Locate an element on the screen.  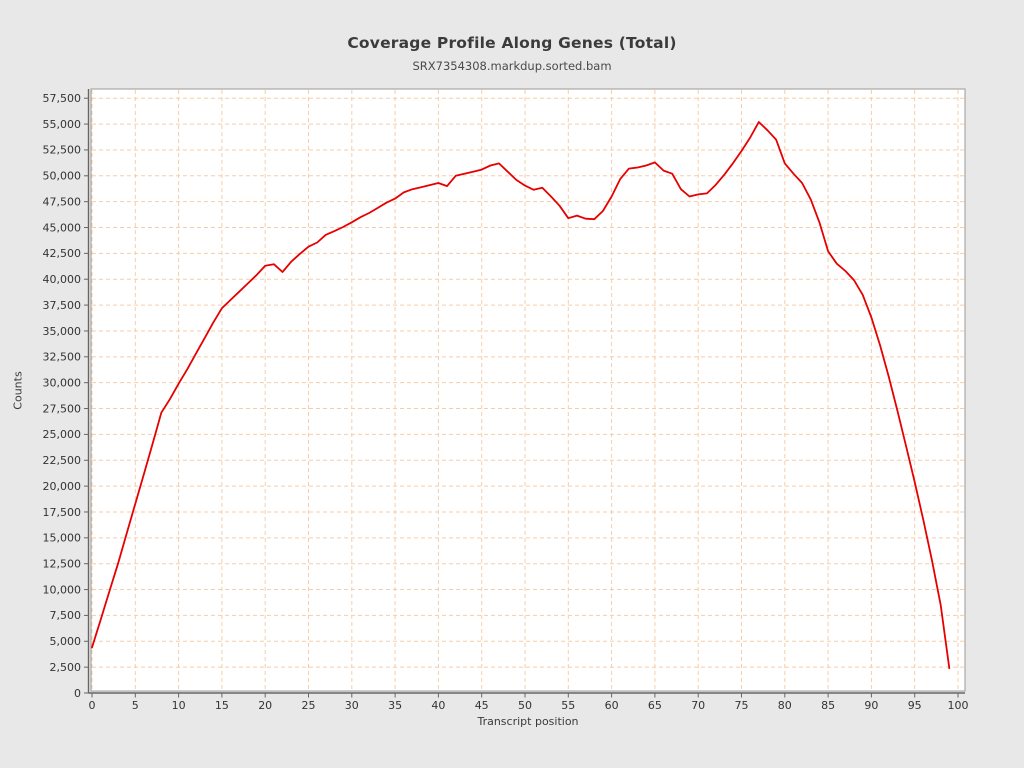
x-tick-label: 85 is located at coordinates (828, 705).